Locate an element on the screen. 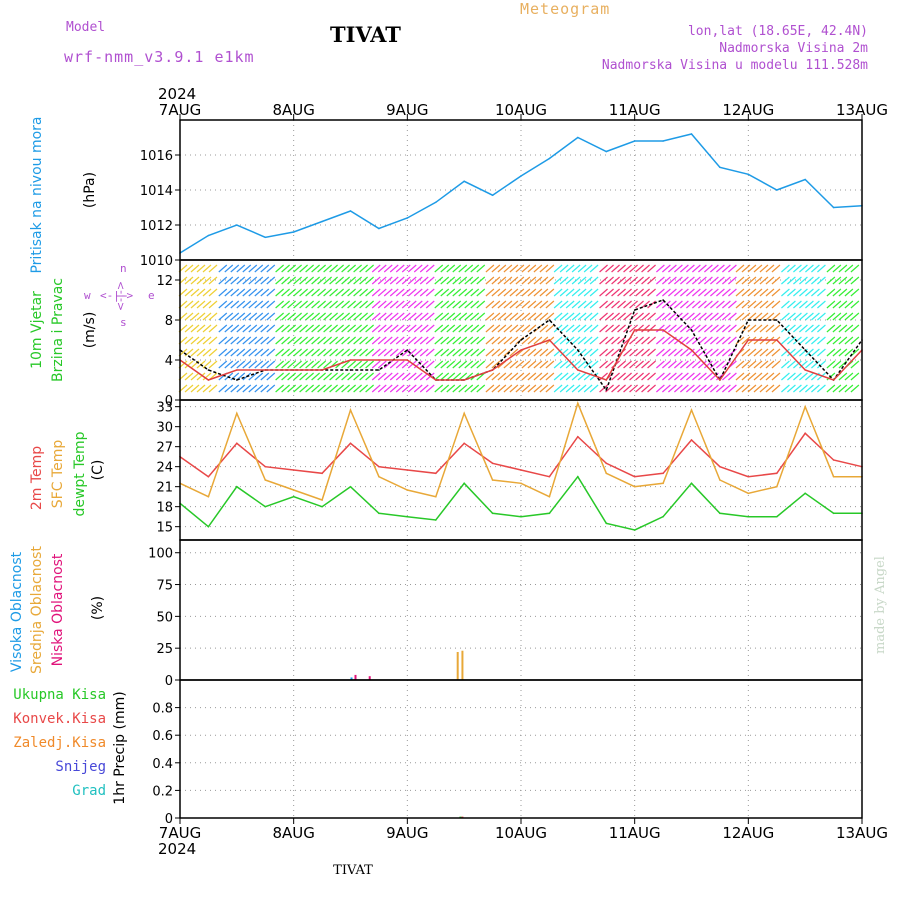  y-tick-label: 33 is located at coordinates (164, 408).